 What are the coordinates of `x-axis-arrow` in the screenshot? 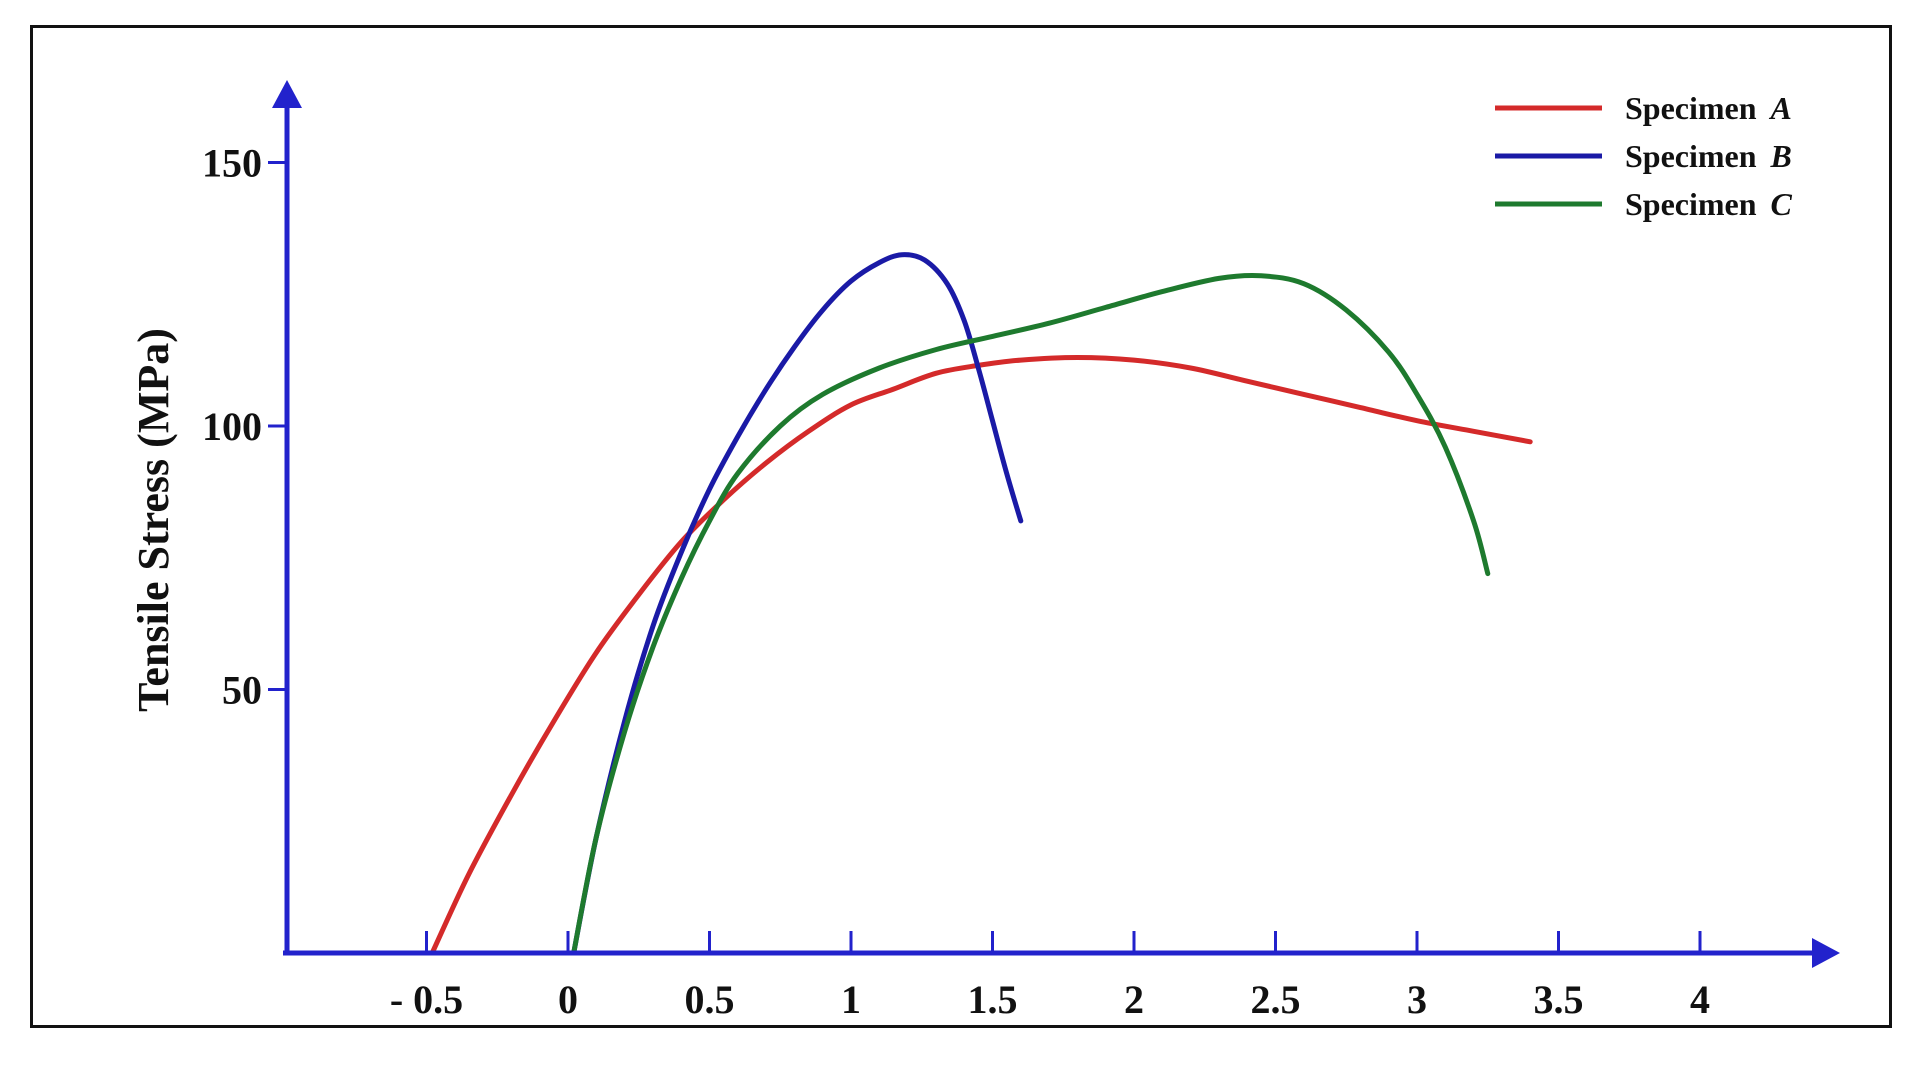 It's located at (1826, 953).